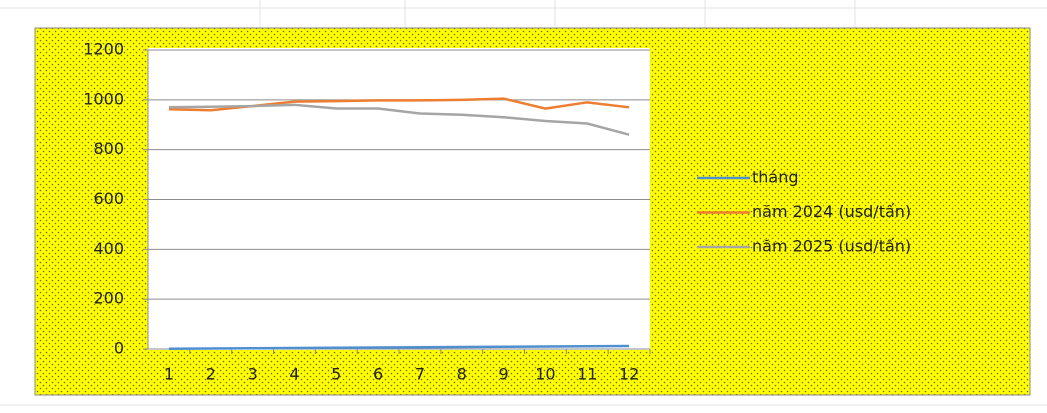 Image resolution: width=1047 pixels, height=413 pixels. What do you see at coordinates (378, 374) in the screenshot?
I see `x-tick-label: 6` at bounding box center [378, 374].